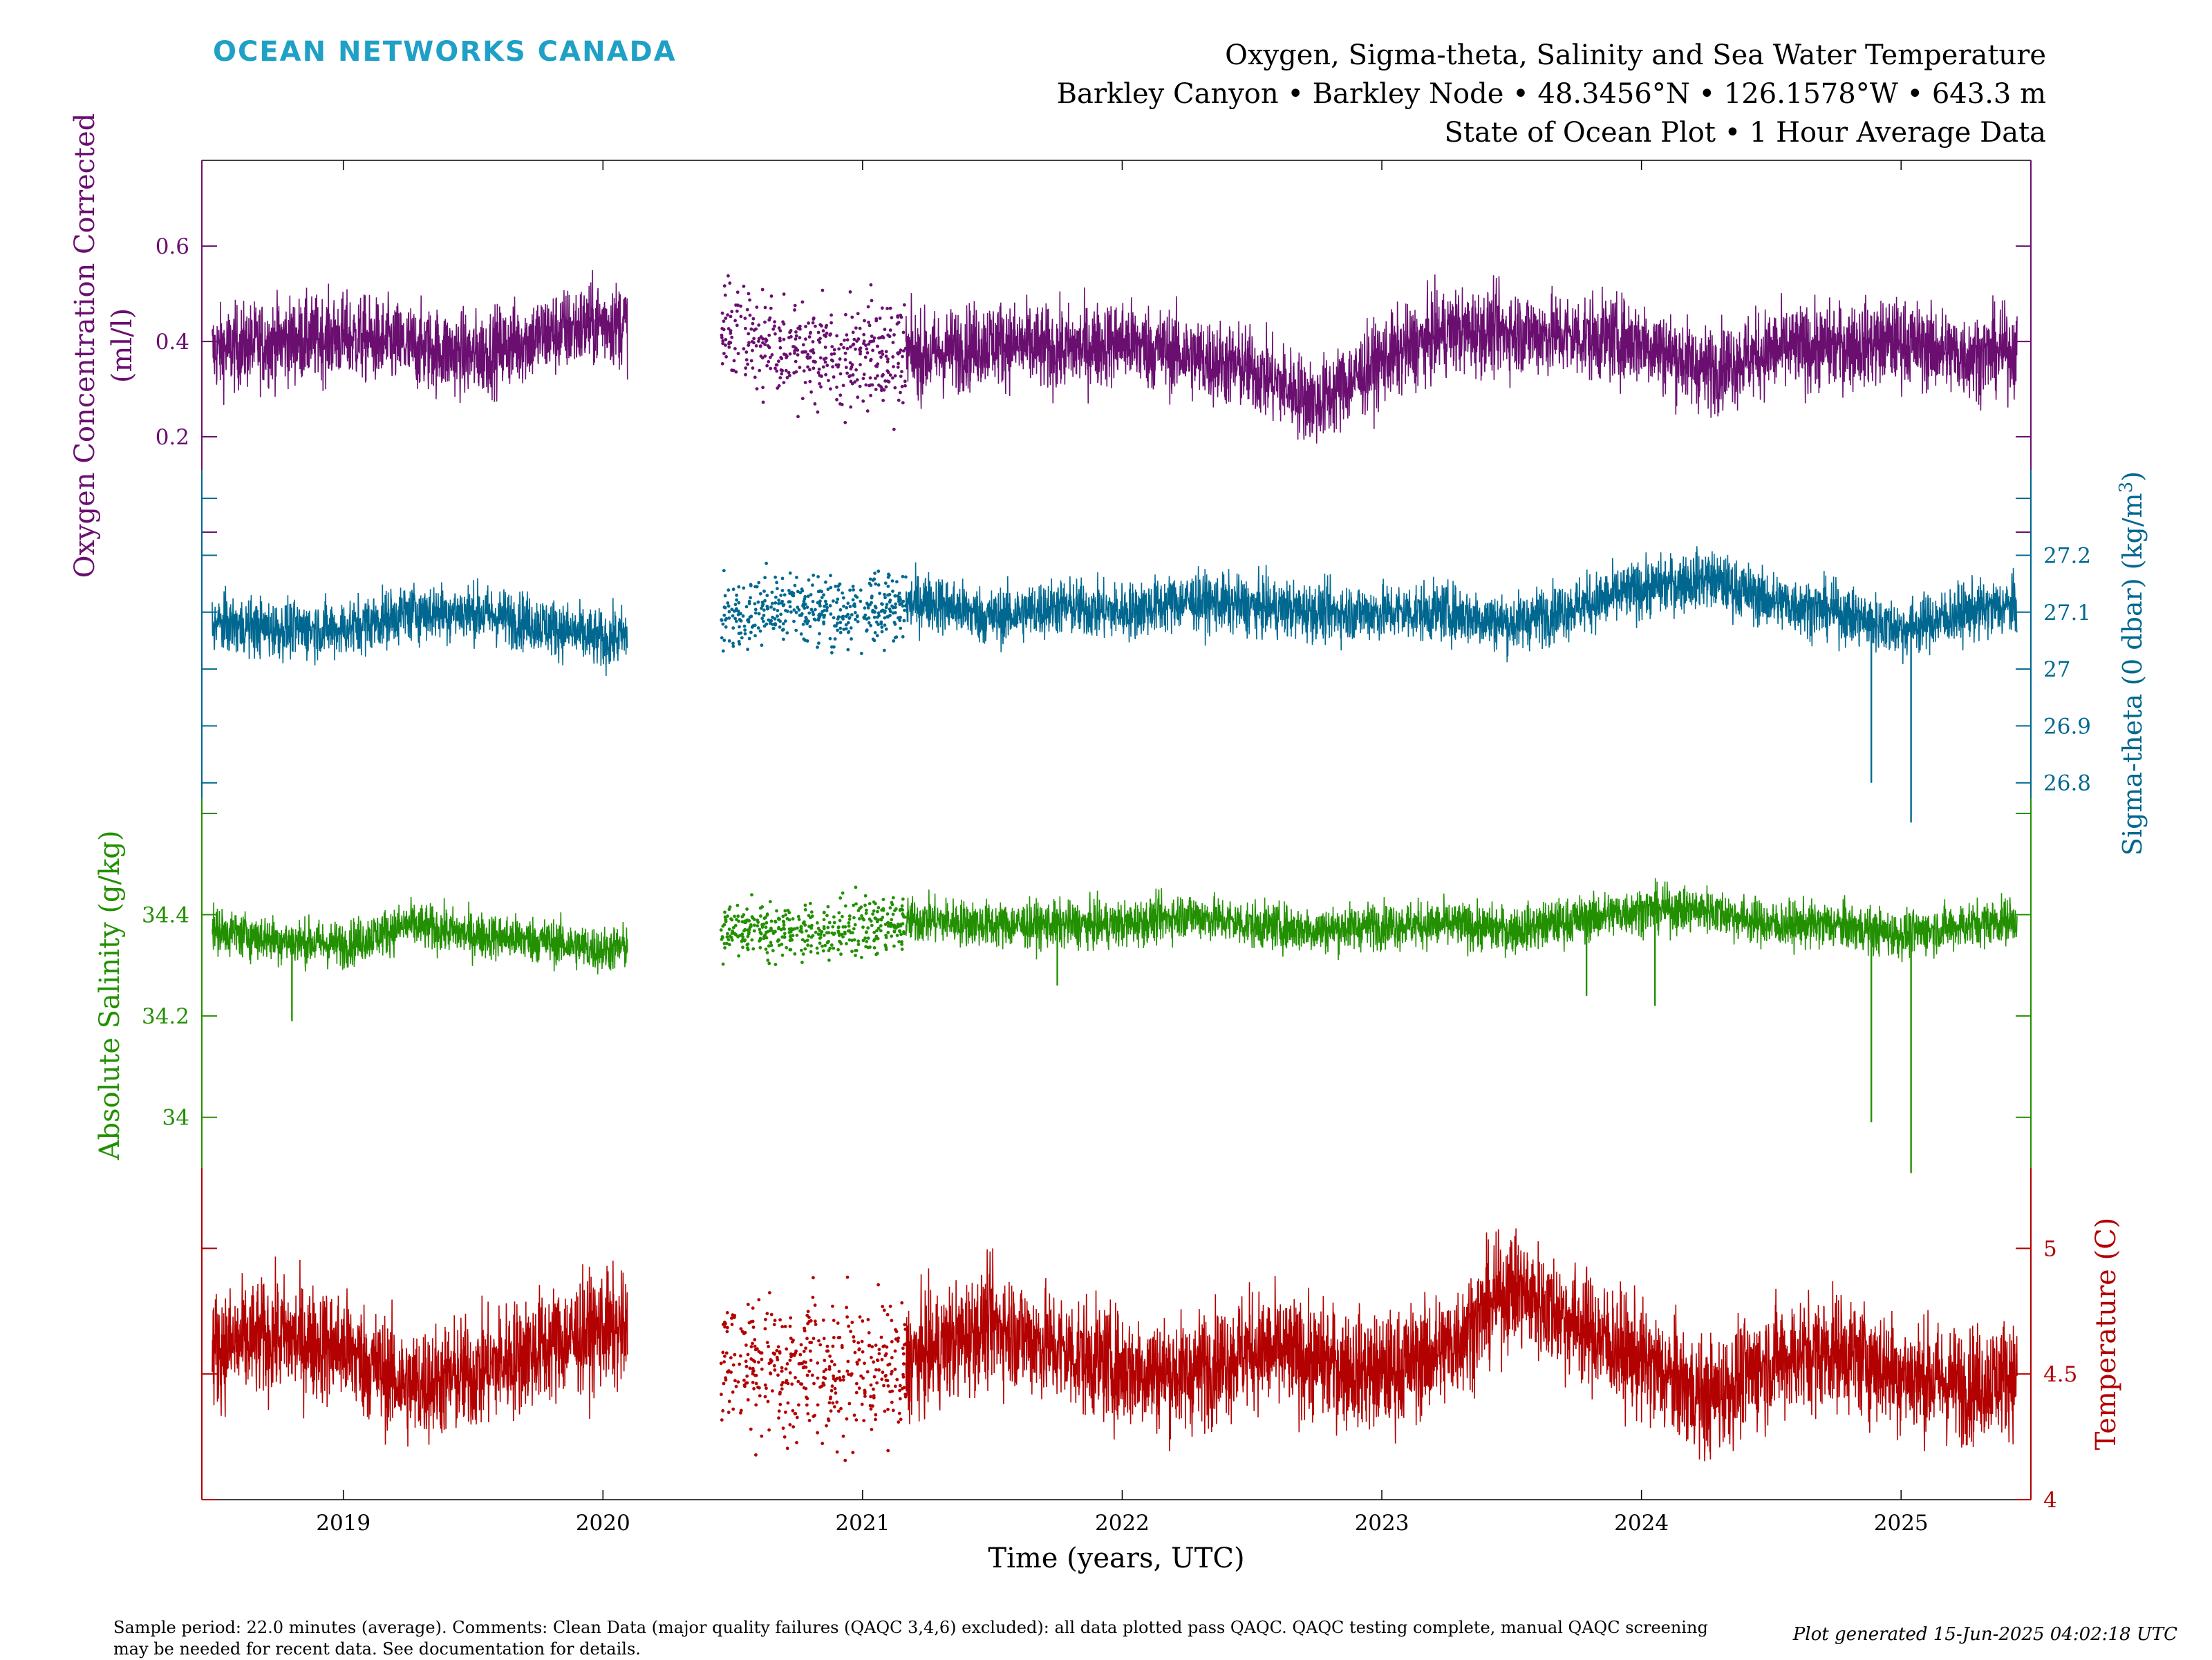 The height and width of the screenshot is (1660, 2212). I want to click on y-axis-label-oxygen-line2: (ml/l), so click(122, 345).